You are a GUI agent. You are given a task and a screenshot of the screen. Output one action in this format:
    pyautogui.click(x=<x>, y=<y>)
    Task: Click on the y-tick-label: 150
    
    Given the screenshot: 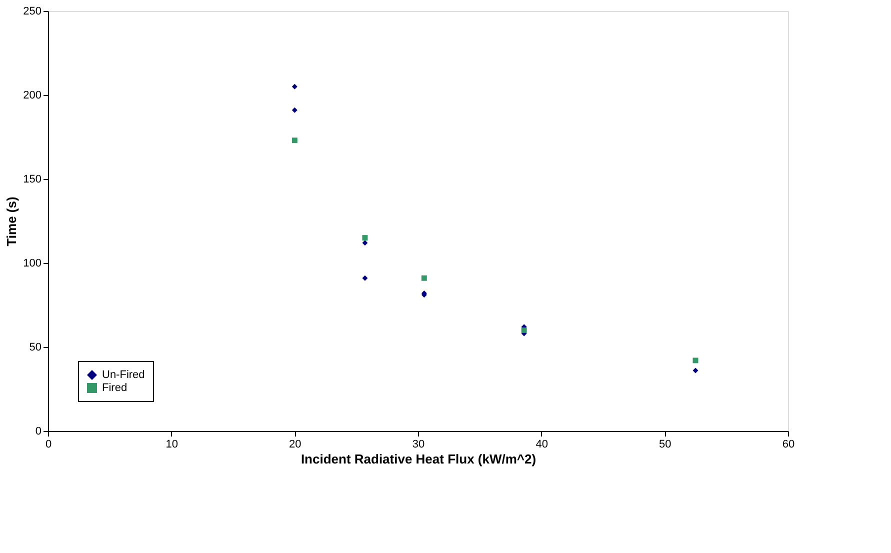 What is the action you would take?
    pyautogui.click(x=32, y=180)
    